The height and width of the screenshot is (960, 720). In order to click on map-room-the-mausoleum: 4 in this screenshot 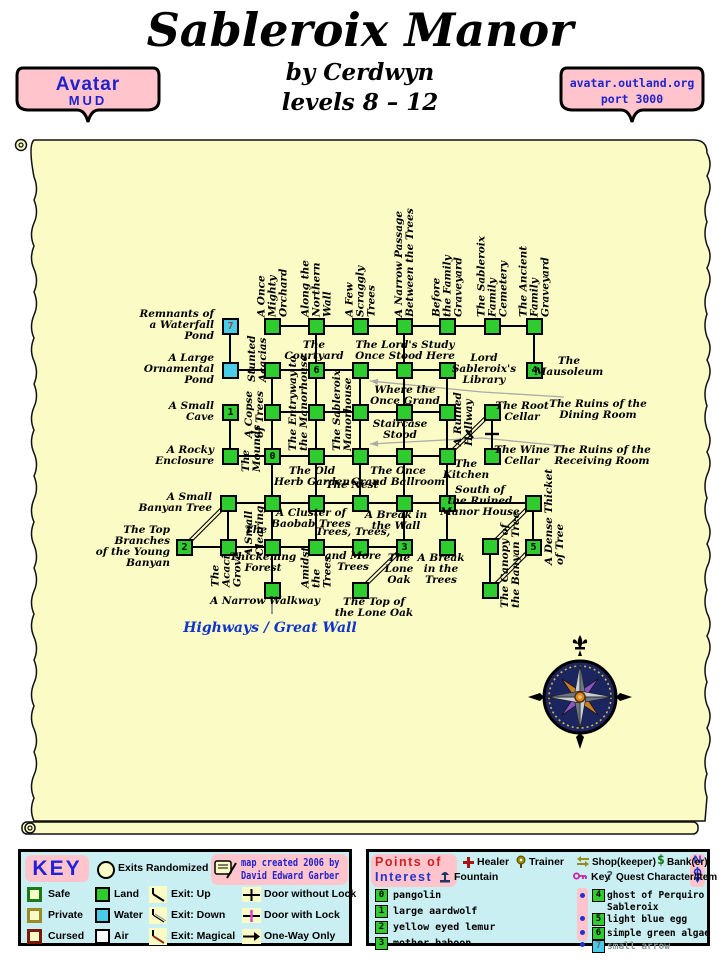, I will do `click(534, 370)`.